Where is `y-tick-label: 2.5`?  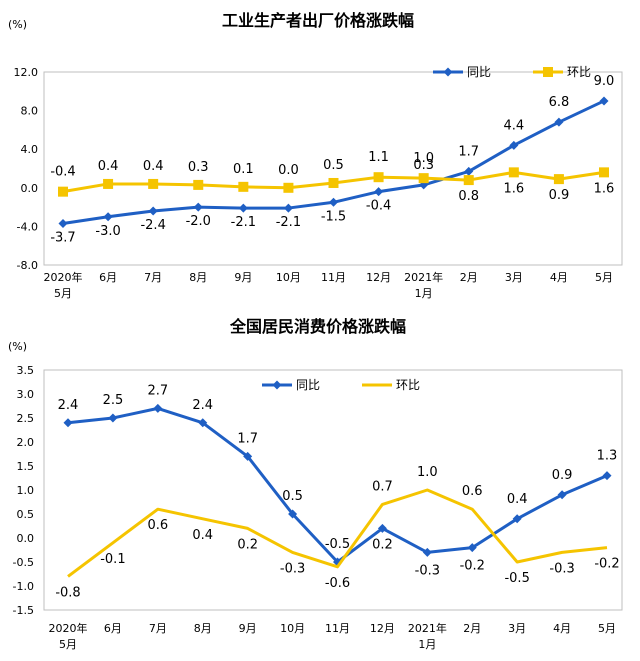 y-tick-label: 2.5 is located at coordinates (26, 418).